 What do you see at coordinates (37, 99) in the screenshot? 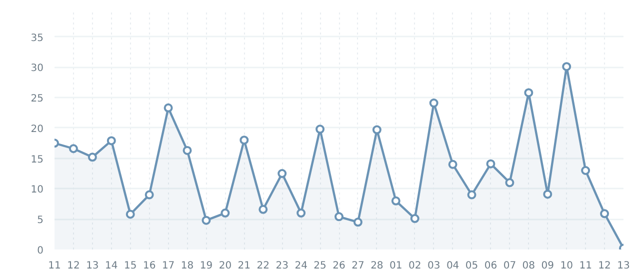
I see `y-tick-label: 25` at bounding box center [37, 99].